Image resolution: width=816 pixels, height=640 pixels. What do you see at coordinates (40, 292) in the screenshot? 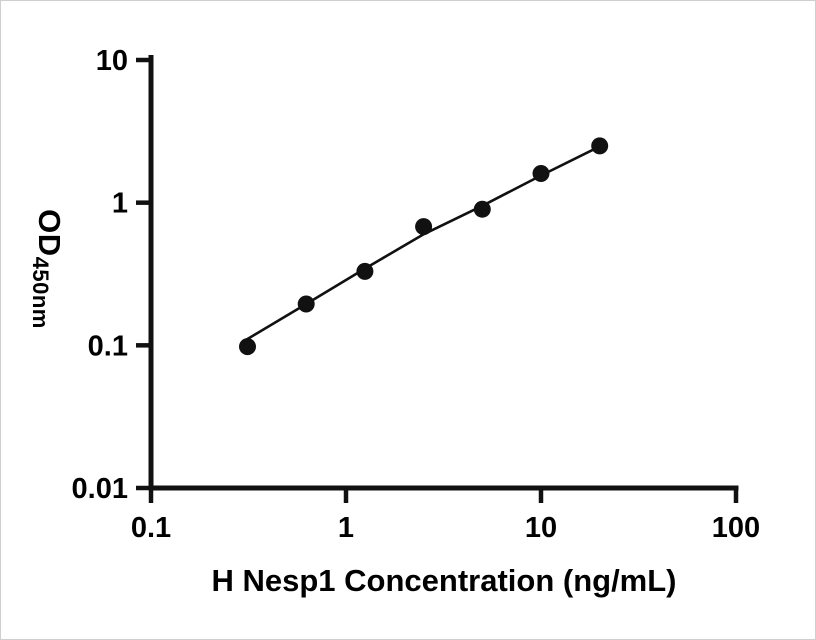
I see `y-axis-title-sub: 450nm` at bounding box center [40, 292].